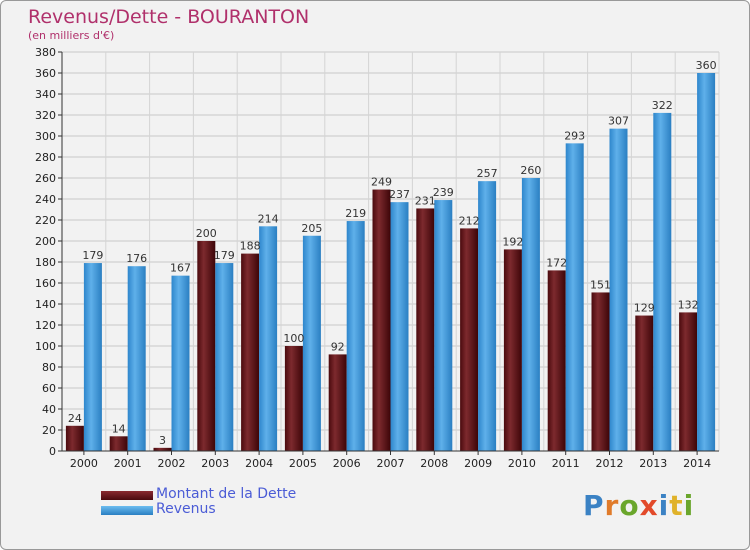  What do you see at coordinates (45, 325) in the screenshot?
I see `y-tick-label: 120` at bounding box center [45, 325].